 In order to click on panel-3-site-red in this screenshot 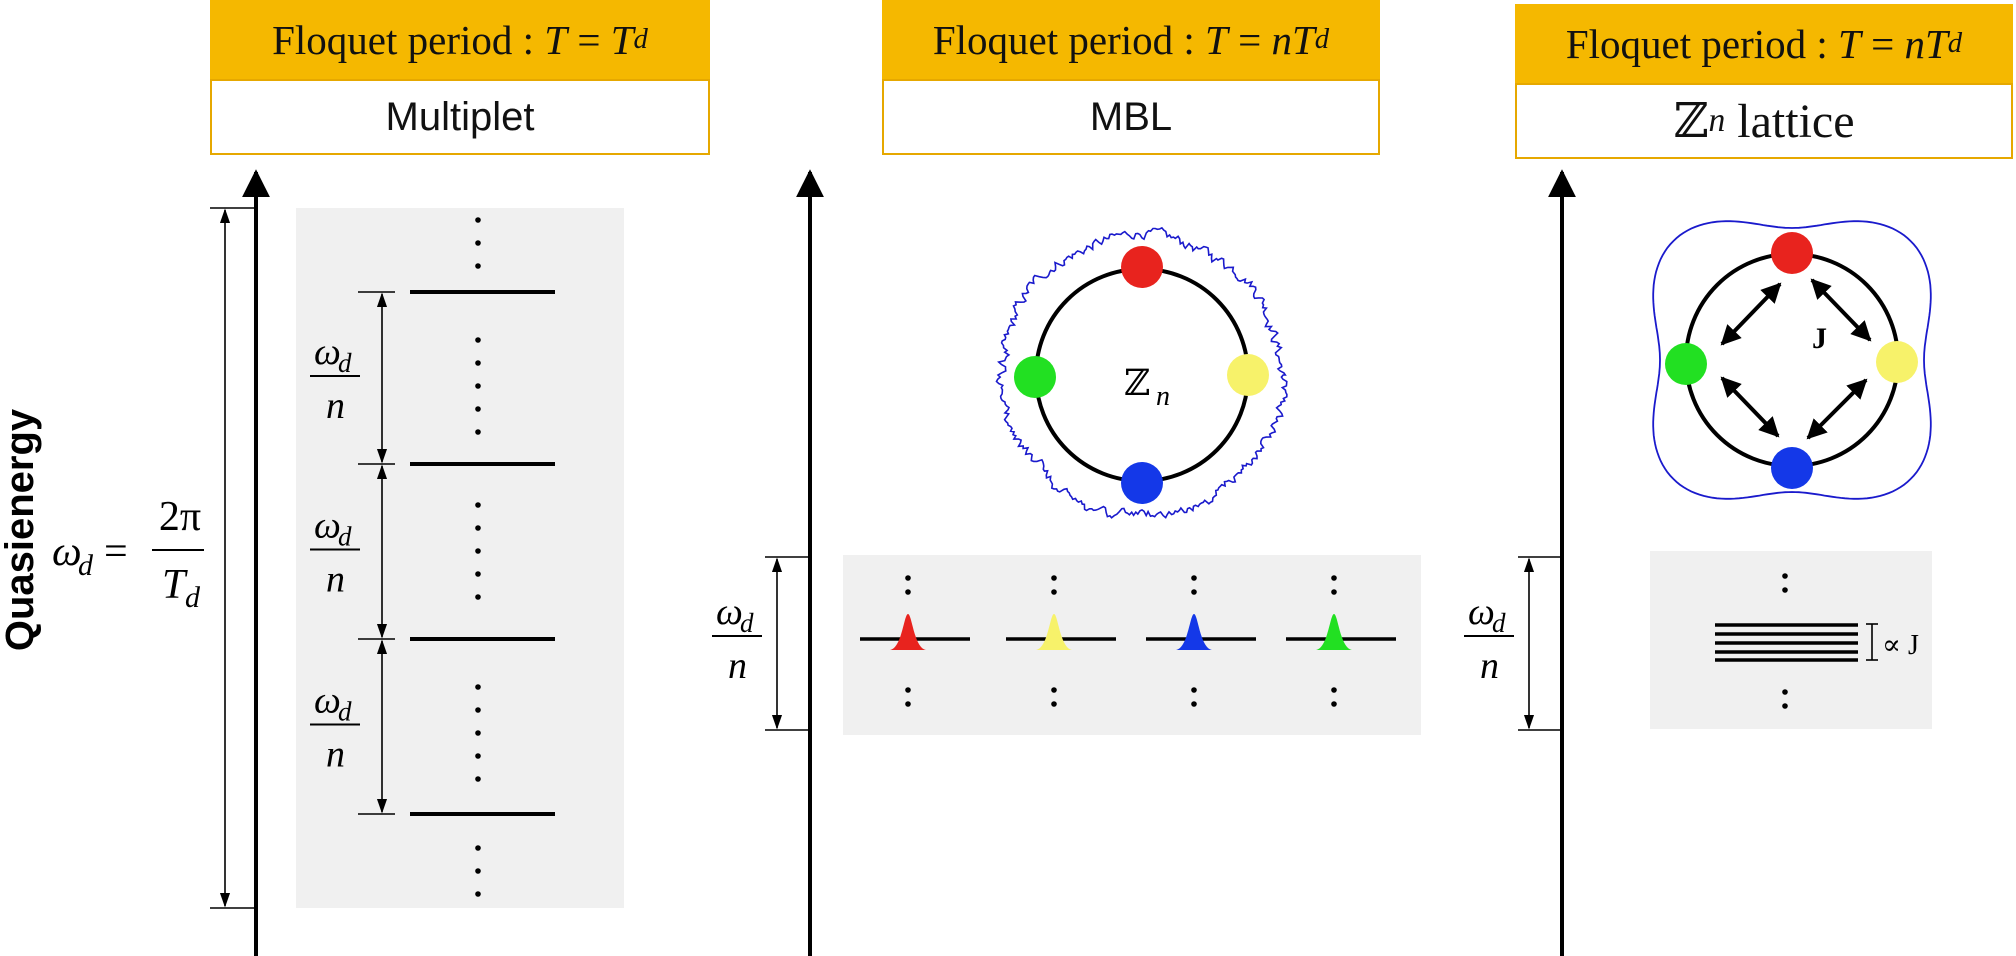, I will do `click(1792, 253)`.